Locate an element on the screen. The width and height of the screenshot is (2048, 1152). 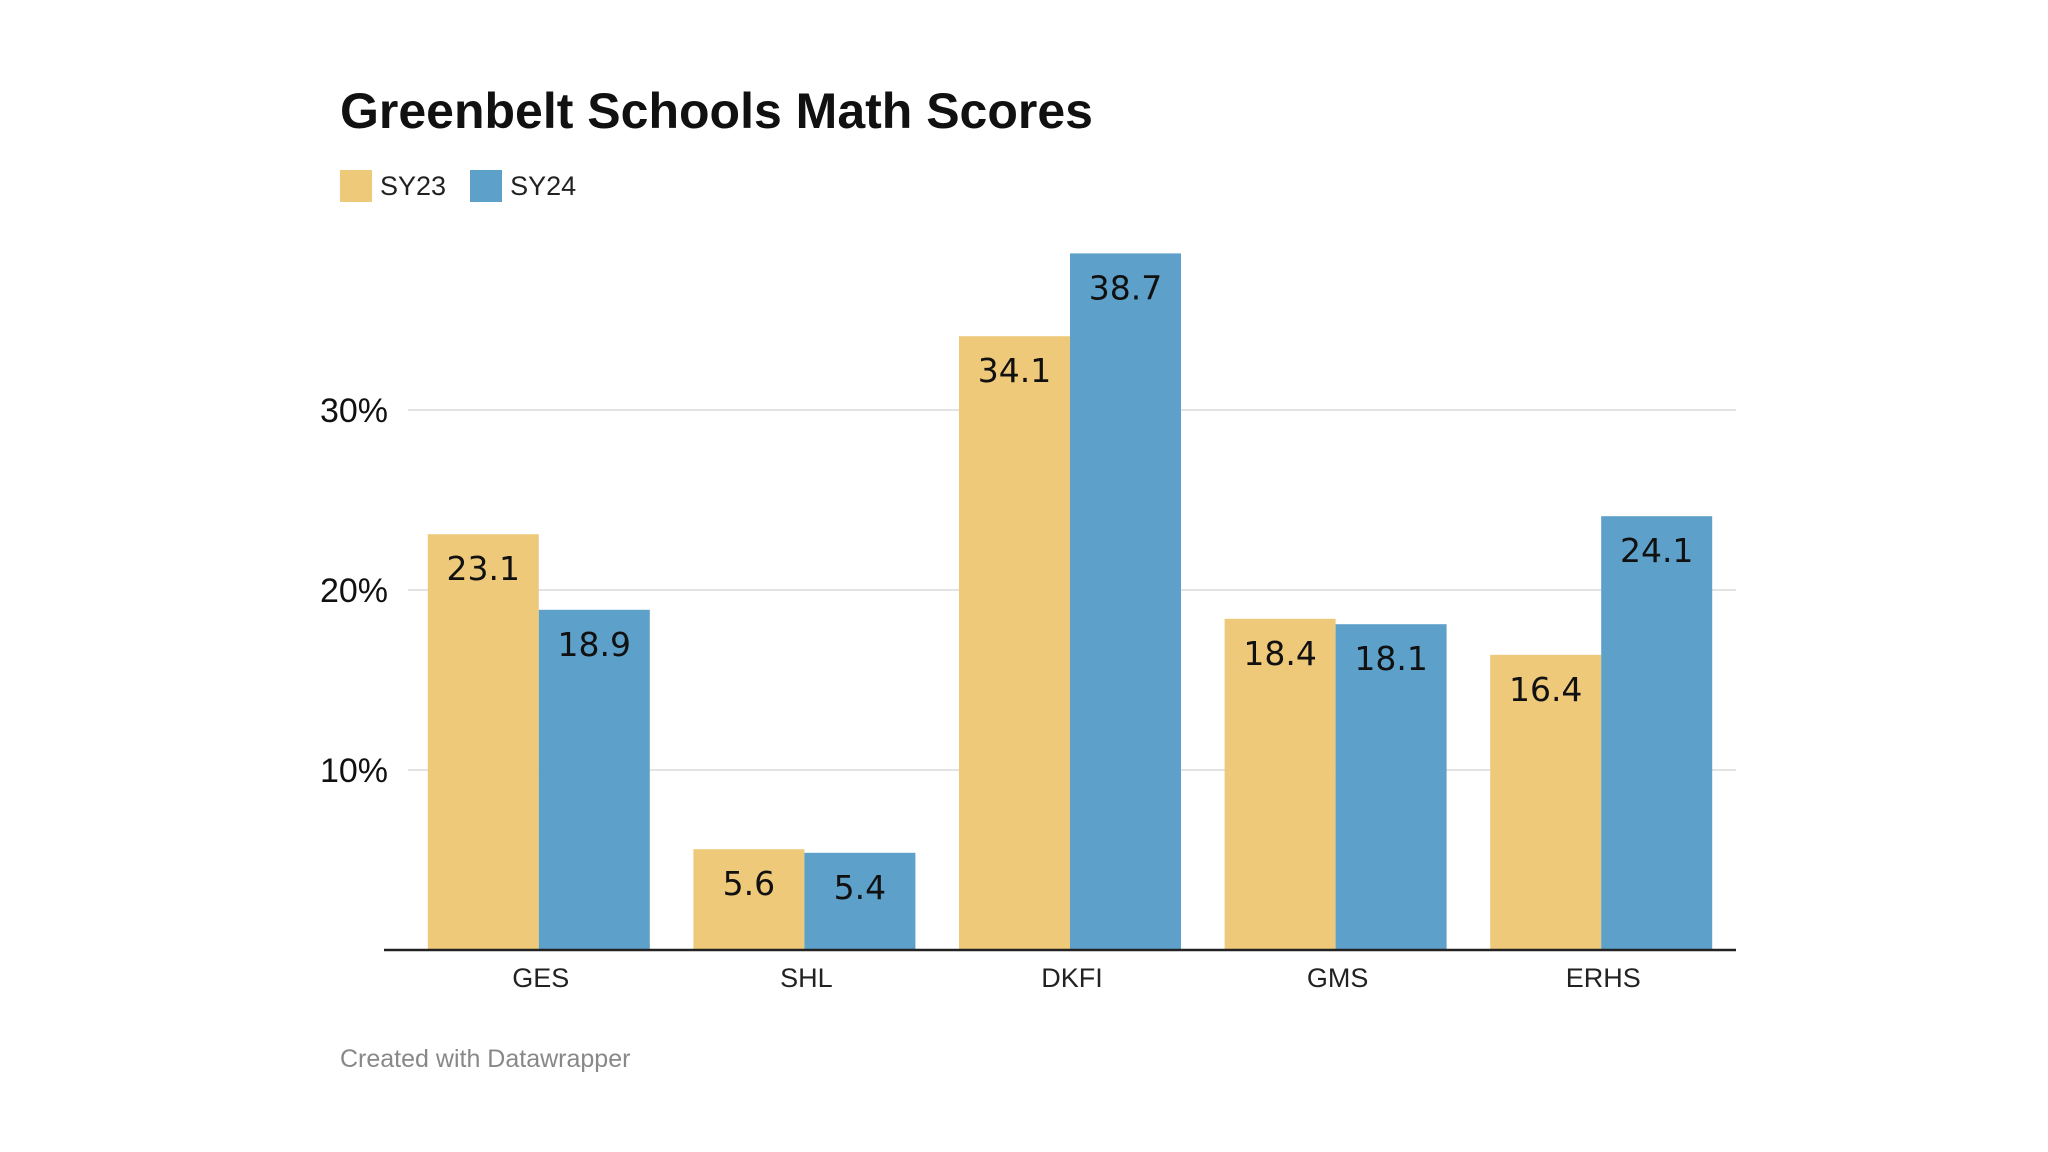
bar-sy23-gms is located at coordinates (1280, 784).